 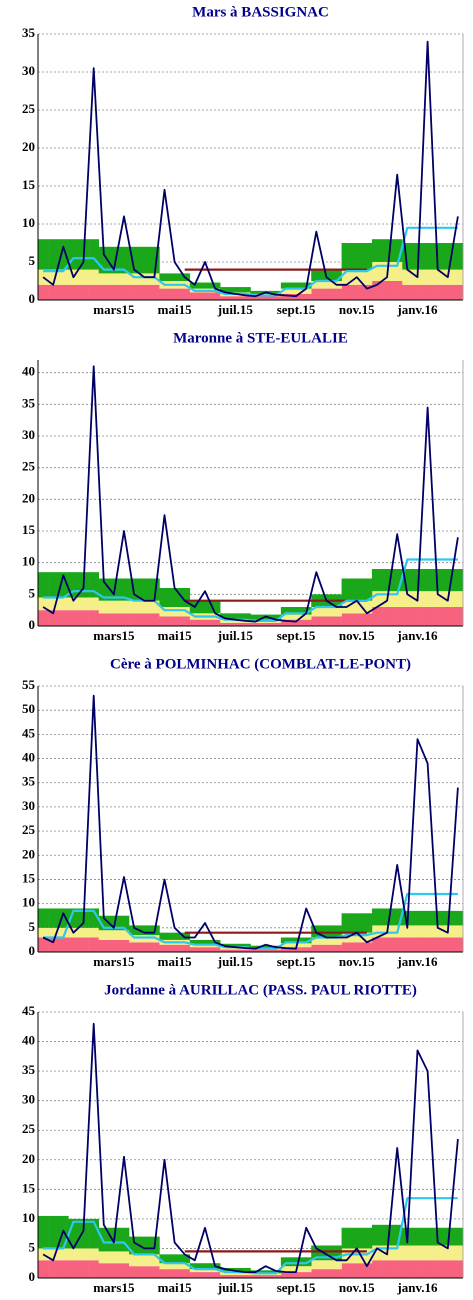 I want to click on y-tick-label: 15, so click(x=29, y=184).